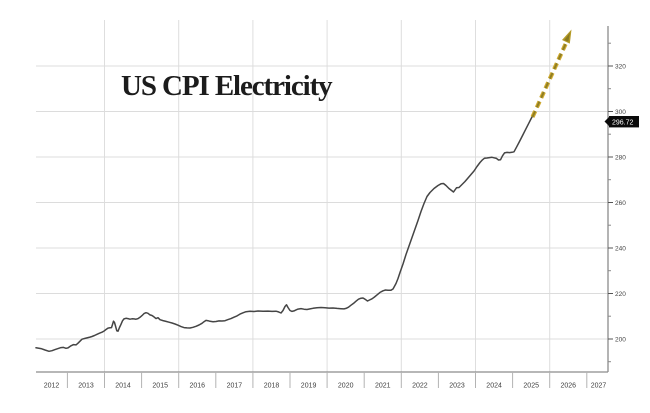 This screenshot has height=413, width=650. What do you see at coordinates (309, 386) in the screenshot?
I see `svg-text: 2019` at bounding box center [309, 386].